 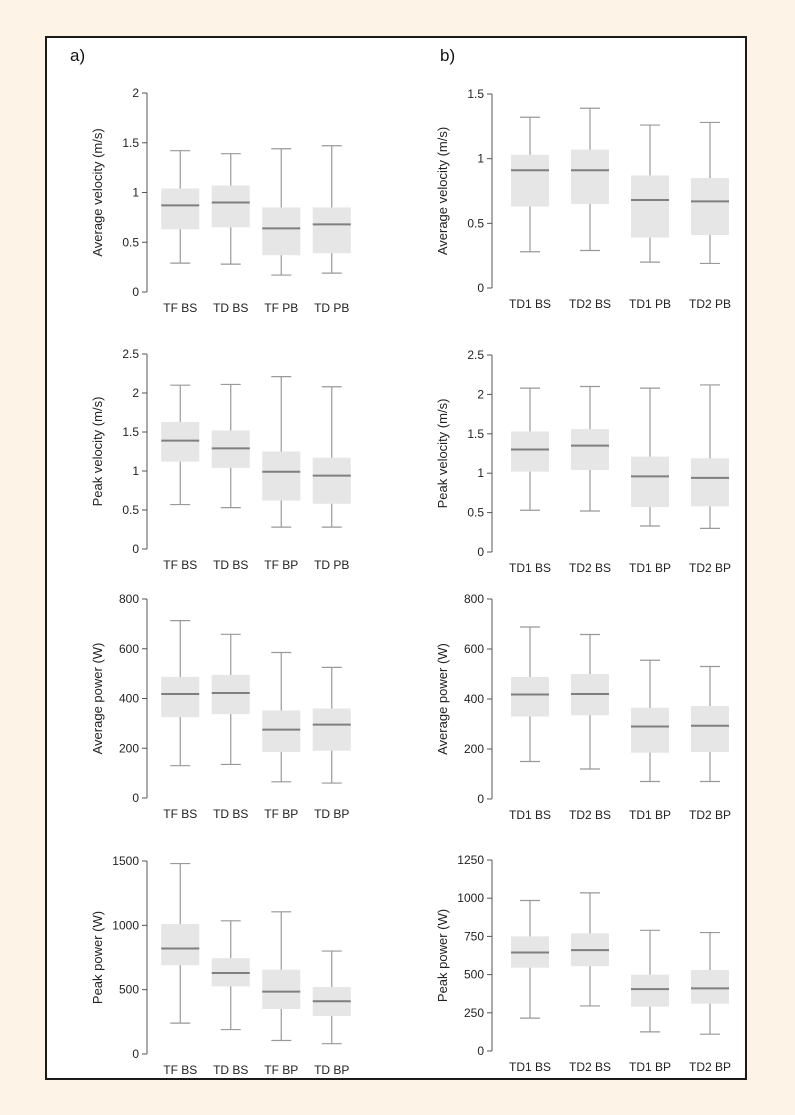 What do you see at coordinates (470, 898) in the screenshot?
I see `y-tick-label: 1000` at bounding box center [470, 898].